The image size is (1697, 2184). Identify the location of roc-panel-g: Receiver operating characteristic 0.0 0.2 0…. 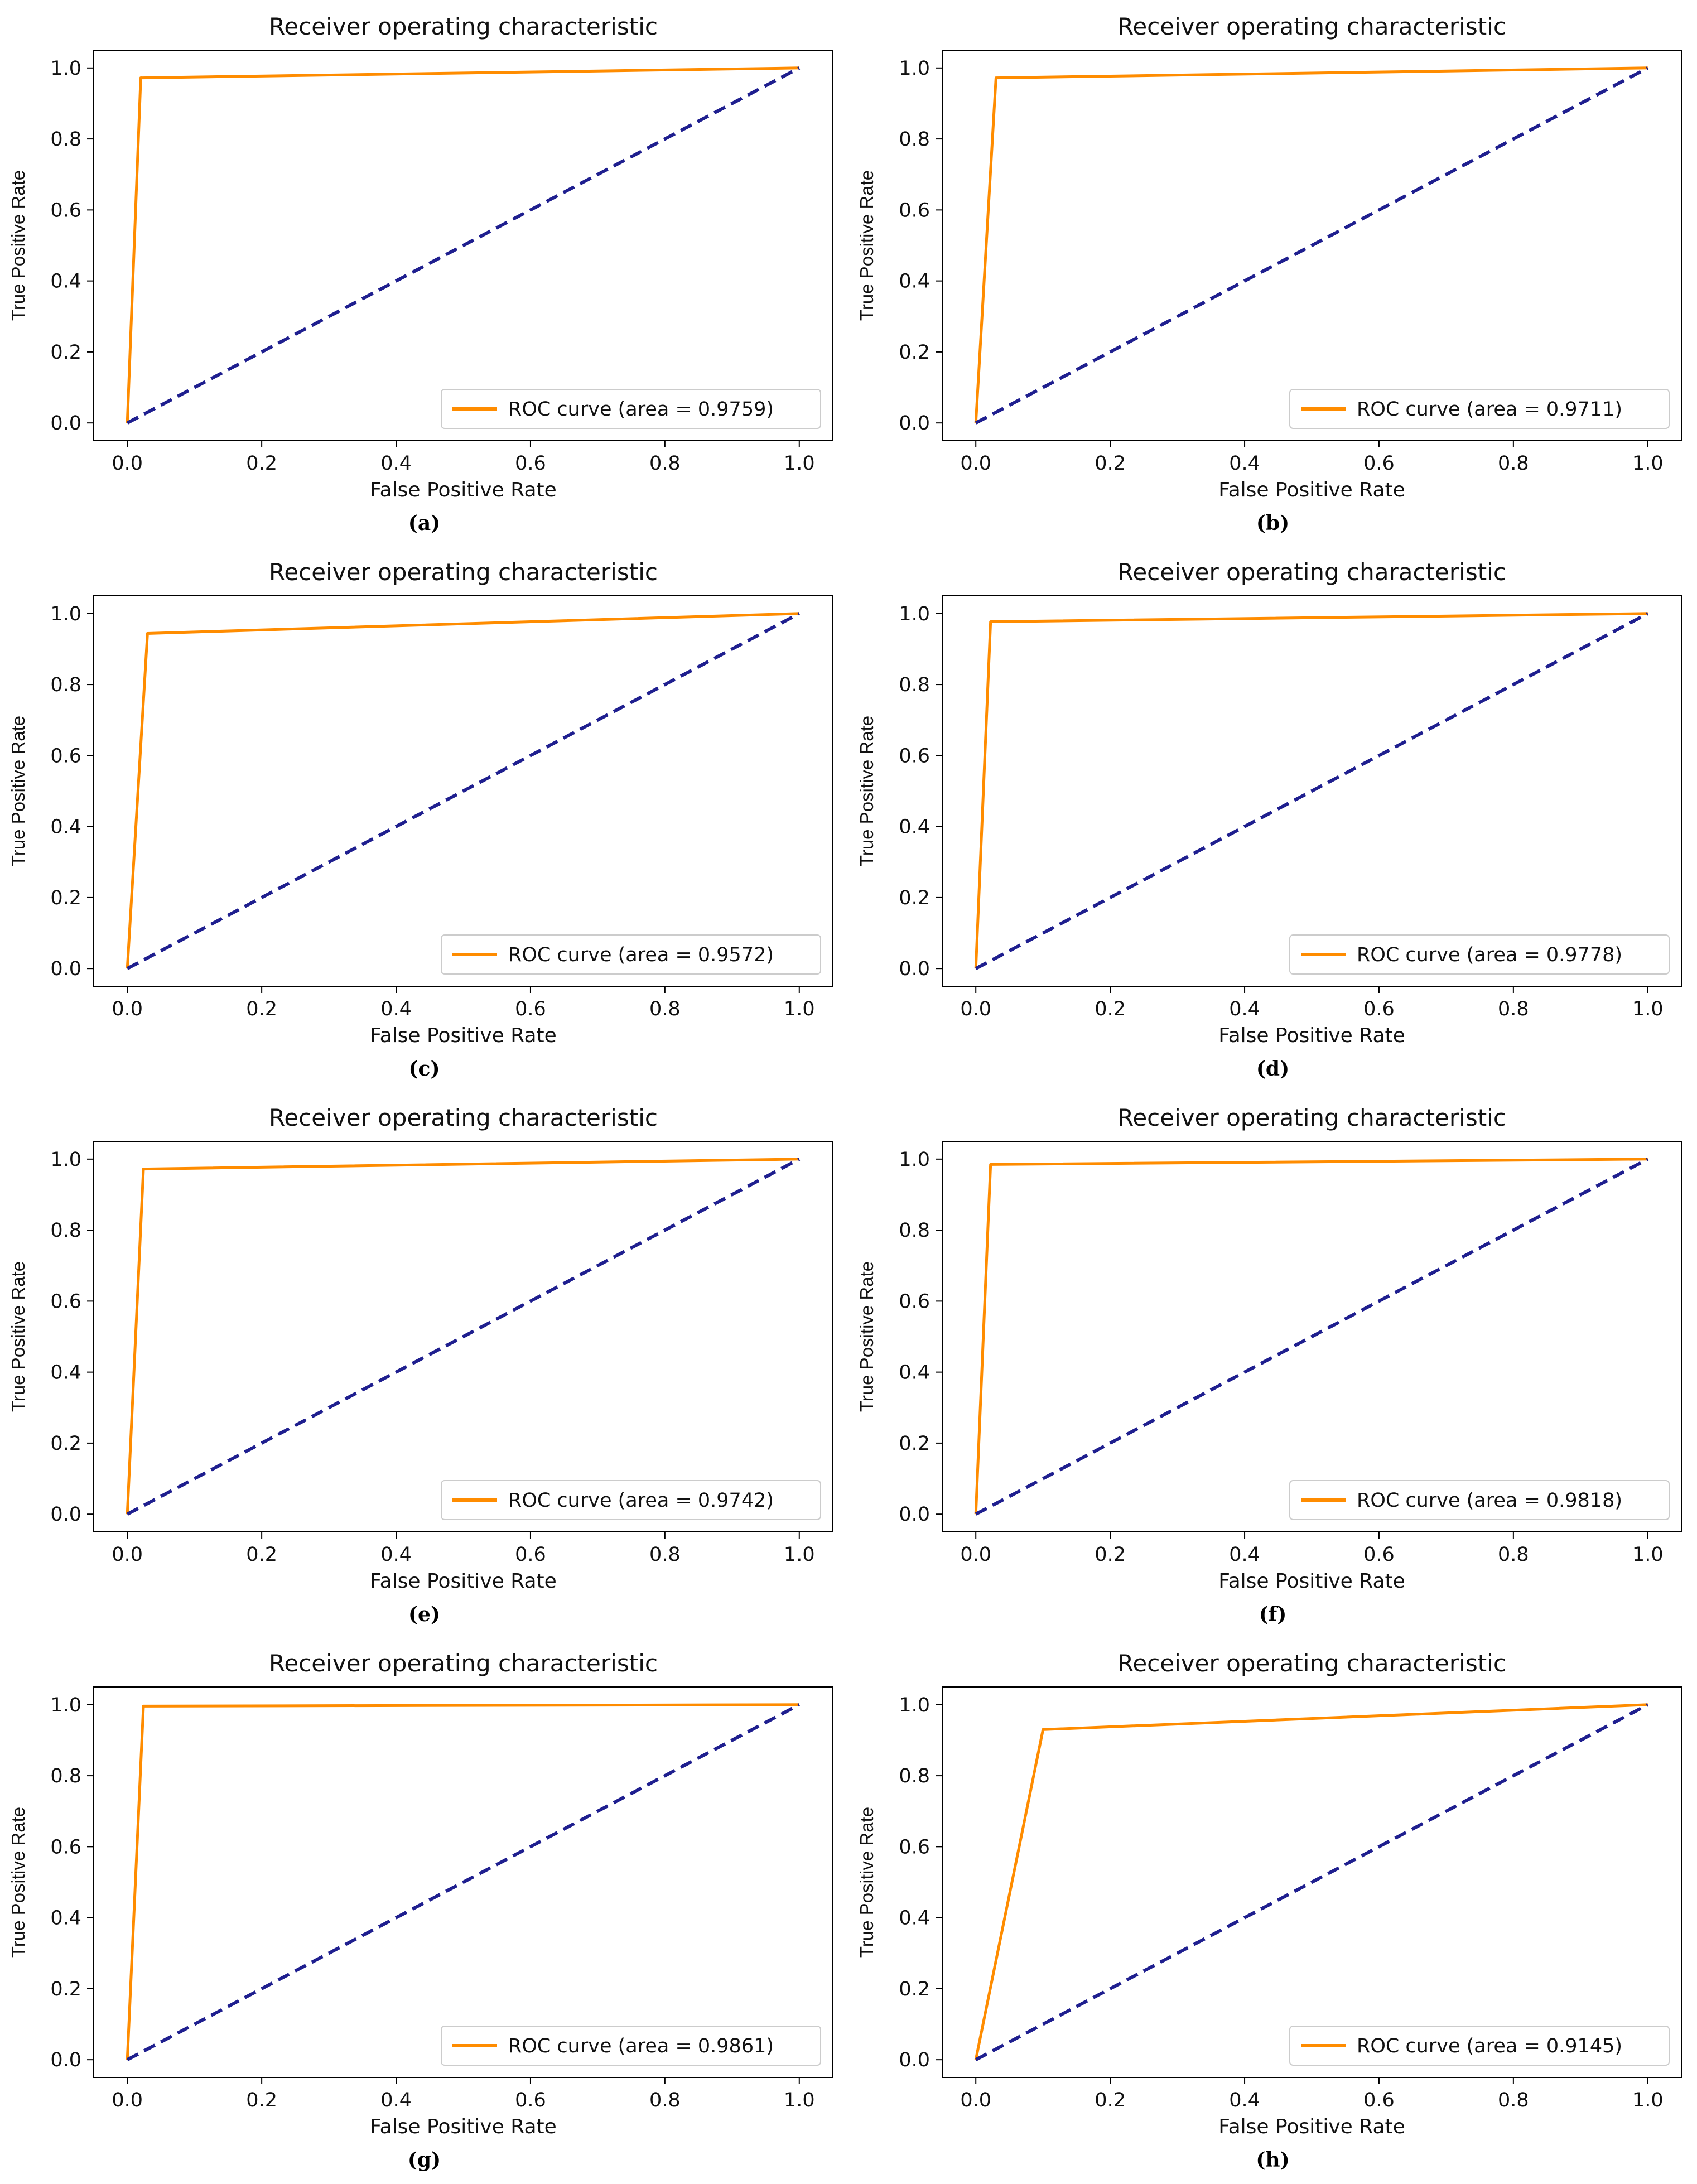
(424, 1909).